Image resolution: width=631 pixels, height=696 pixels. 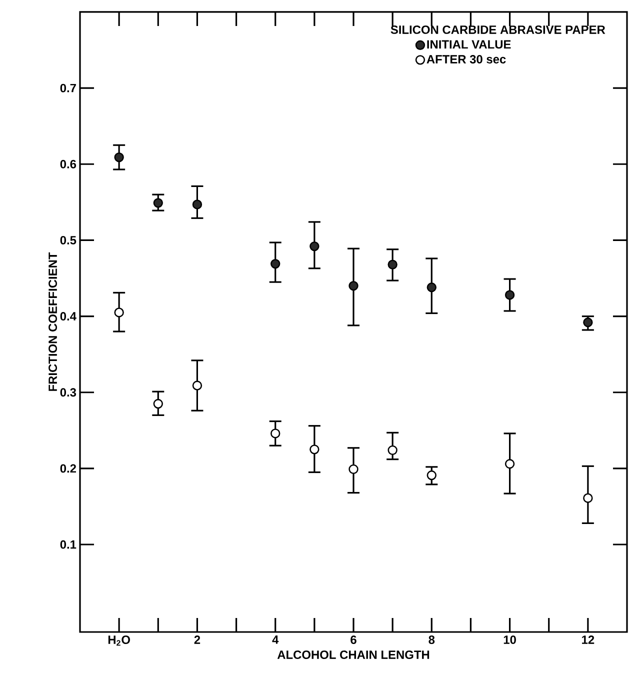 What do you see at coordinates (469, 44) in the screenshot?
I see `legend-label: INITIAL VALUE` at bounding box center [469, 44].